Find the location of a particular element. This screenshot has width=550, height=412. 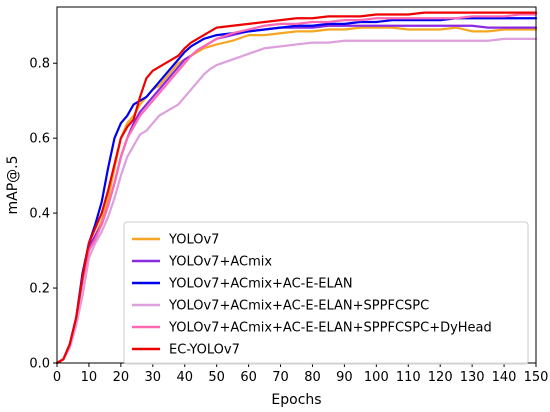

x-tick-label: 130 is located at coordinates (472, 377).